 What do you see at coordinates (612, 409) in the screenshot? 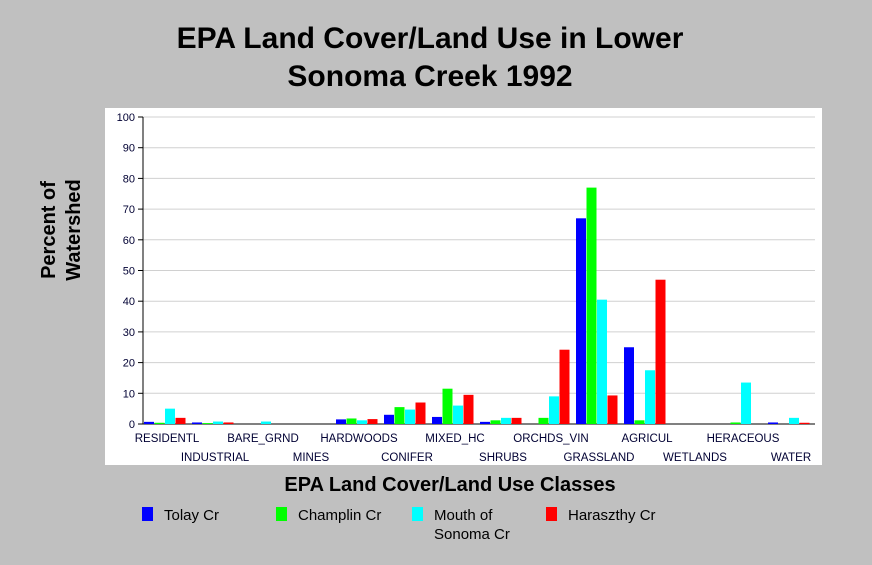
I see `bar-haraszthy-cr-grassland` at bounding box center [612, 409].